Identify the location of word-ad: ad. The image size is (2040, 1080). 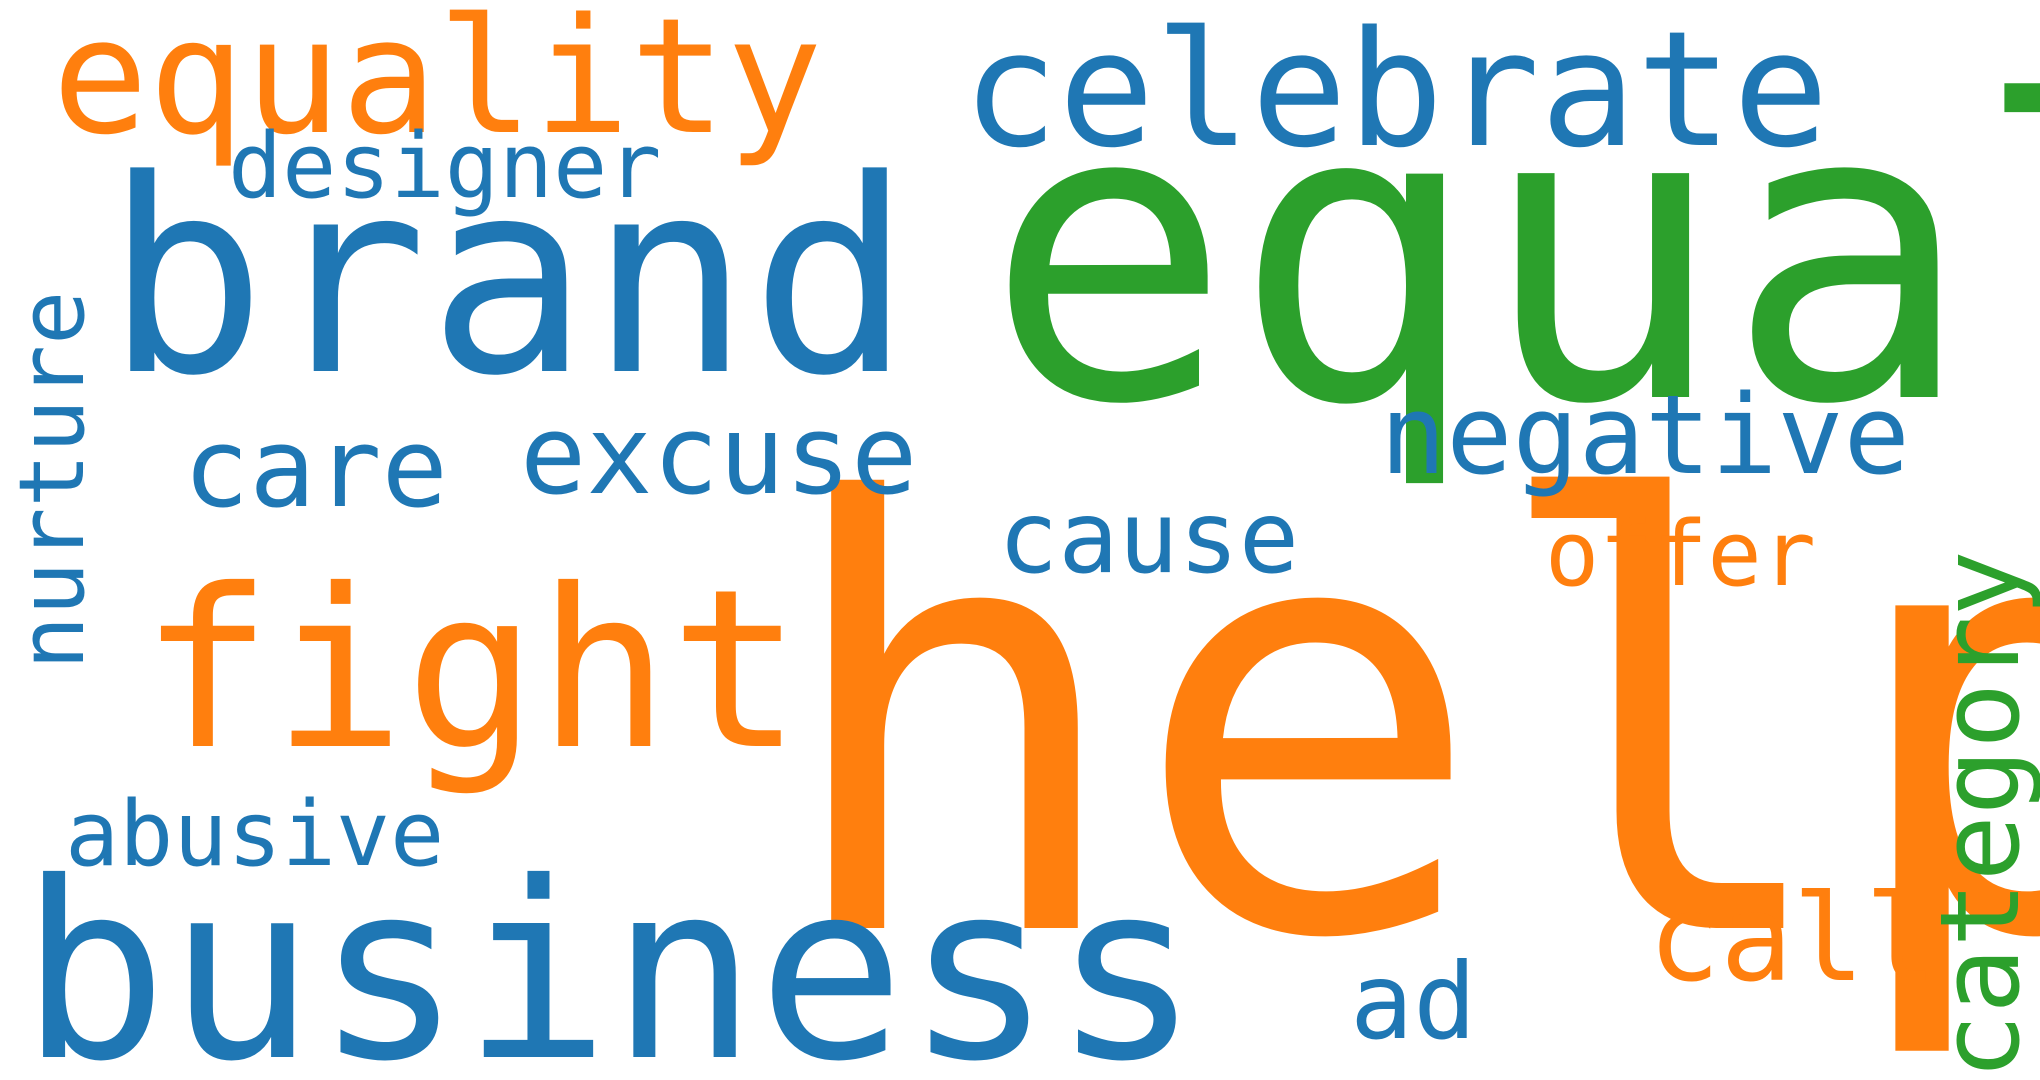
(1413, 1002).